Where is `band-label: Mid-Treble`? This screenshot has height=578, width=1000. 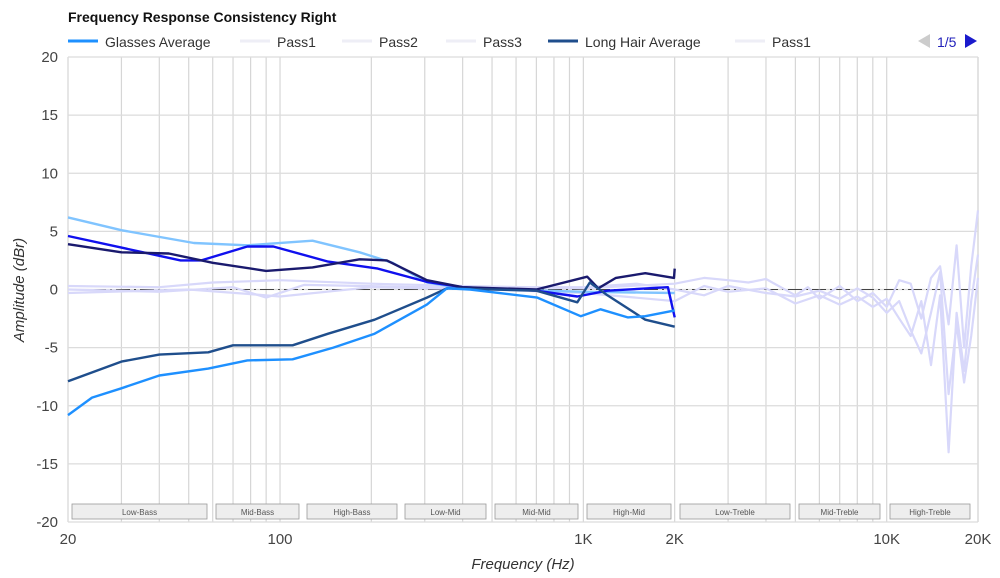
band-label: Mid-Treble is located at coordinates (840, 512).